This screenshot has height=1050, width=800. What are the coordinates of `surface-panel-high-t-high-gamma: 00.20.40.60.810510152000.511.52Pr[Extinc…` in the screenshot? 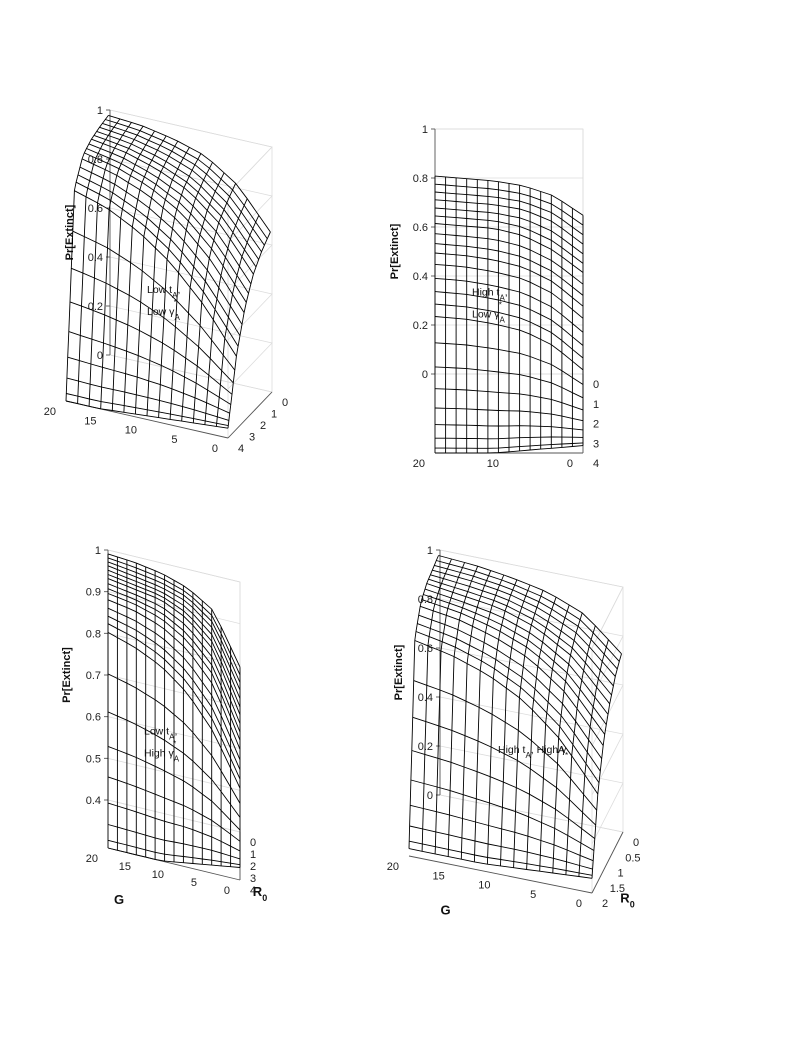 It's located at (514, 731).